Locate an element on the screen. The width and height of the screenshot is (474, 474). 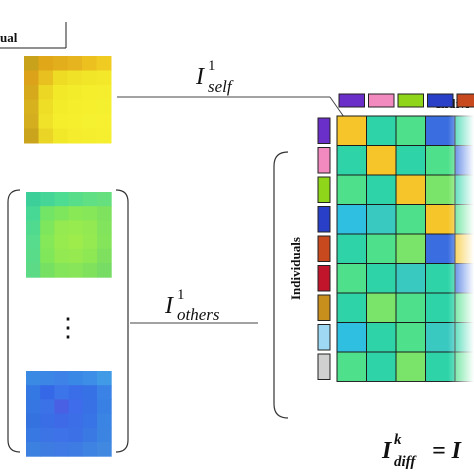
ellipsis-vertical: ⋮ is located at coordinates (68, 327).